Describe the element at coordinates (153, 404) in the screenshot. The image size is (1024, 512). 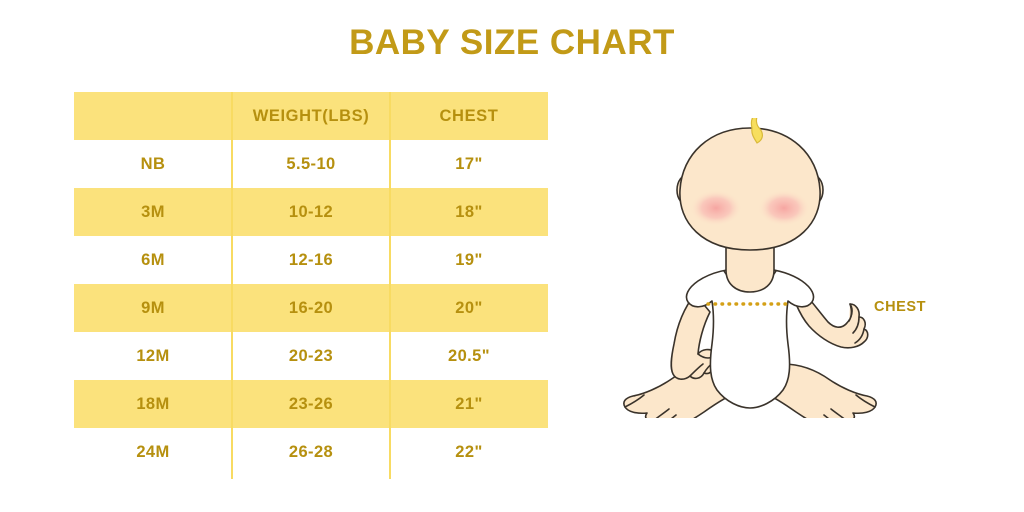
I see `cell-size: 18M` at that location.